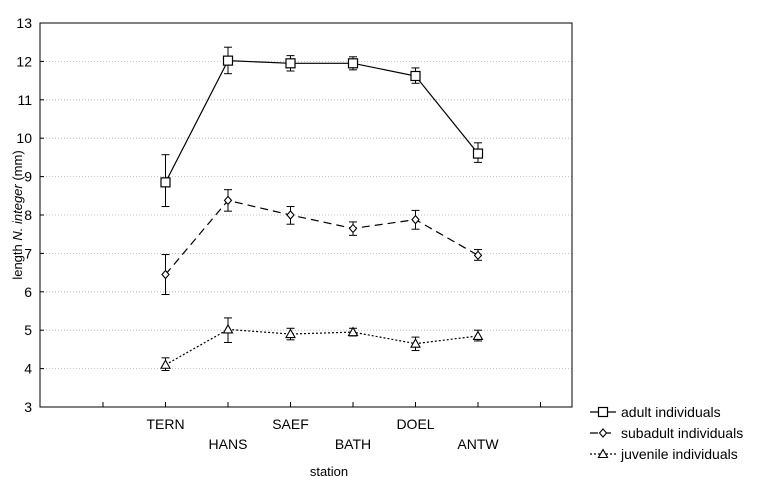 The image size is (769, 477). I want to click on x-tick-label-saef: SAEF, so click(290, 424).